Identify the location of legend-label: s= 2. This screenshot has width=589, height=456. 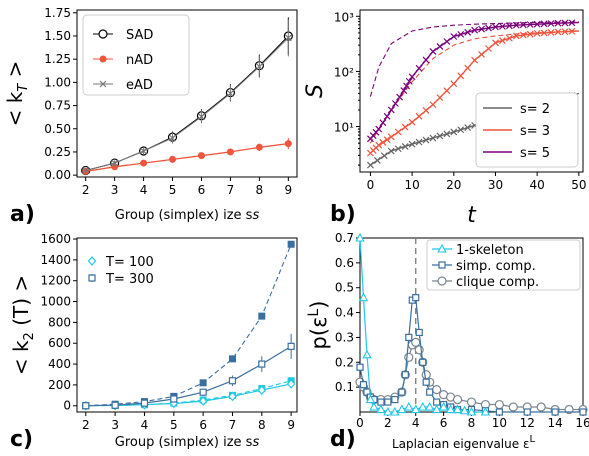
(535, 109).